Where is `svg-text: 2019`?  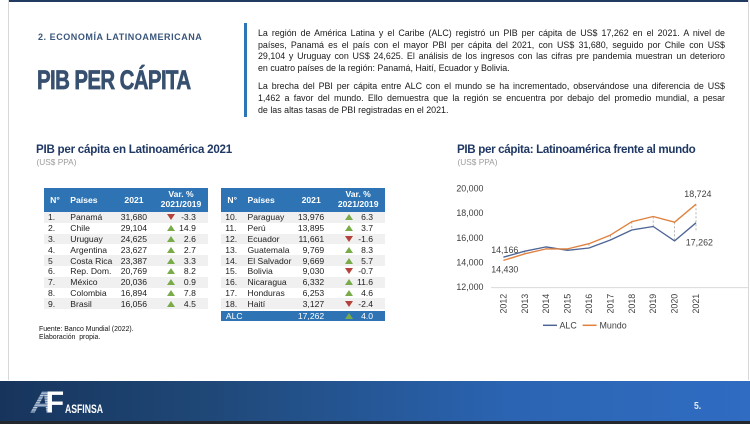 svg-text: 2019 is located at coordinates (653, 304).